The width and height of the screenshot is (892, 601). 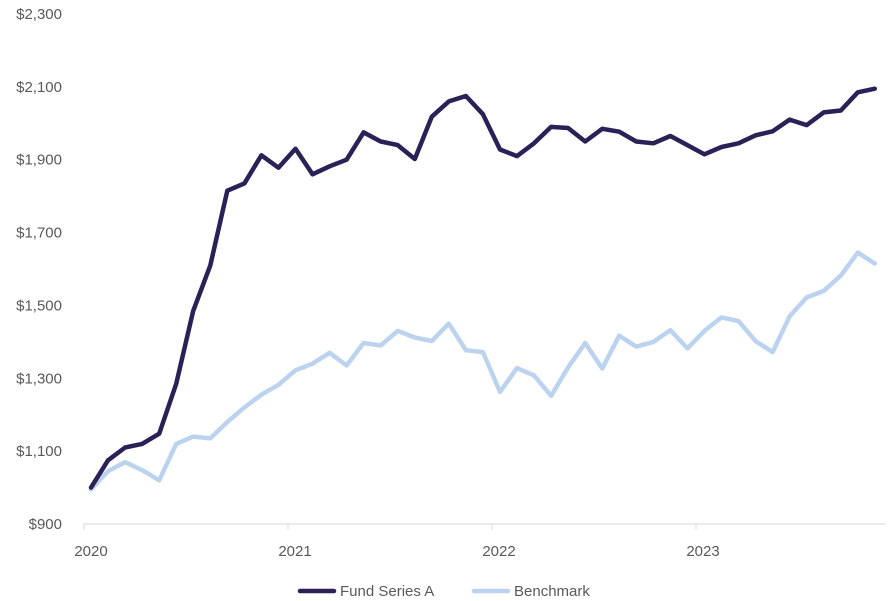 I want to click on y-tick-label: $2,300, so click(x=39, y=14).